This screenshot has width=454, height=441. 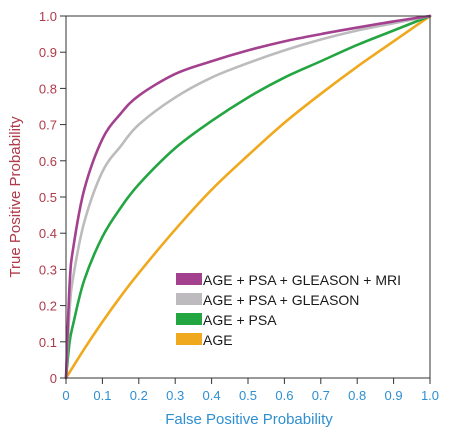 I want to click on legend-label: AGE + PSA + GLEASON, so click(x=281, y=300).